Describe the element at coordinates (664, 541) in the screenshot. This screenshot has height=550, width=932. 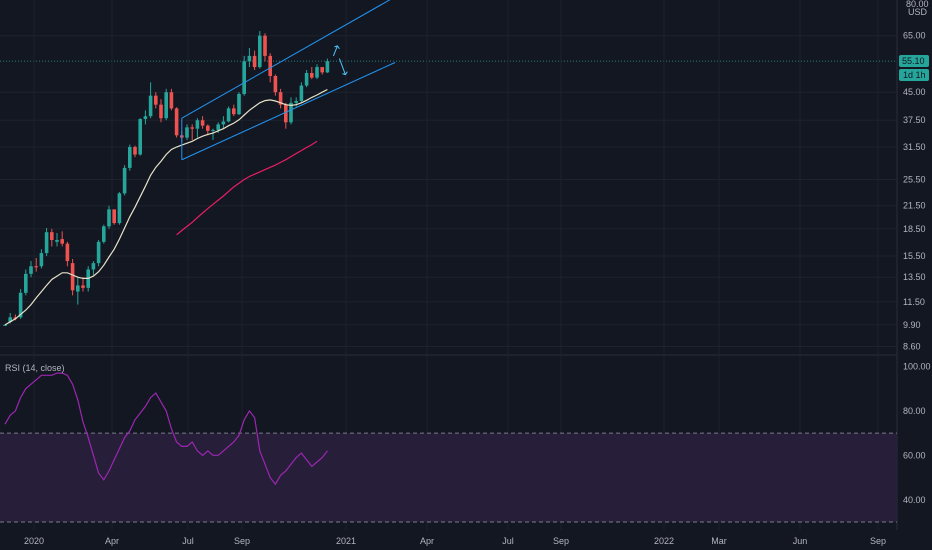
I see `time-tick-label: 2022` at that location.